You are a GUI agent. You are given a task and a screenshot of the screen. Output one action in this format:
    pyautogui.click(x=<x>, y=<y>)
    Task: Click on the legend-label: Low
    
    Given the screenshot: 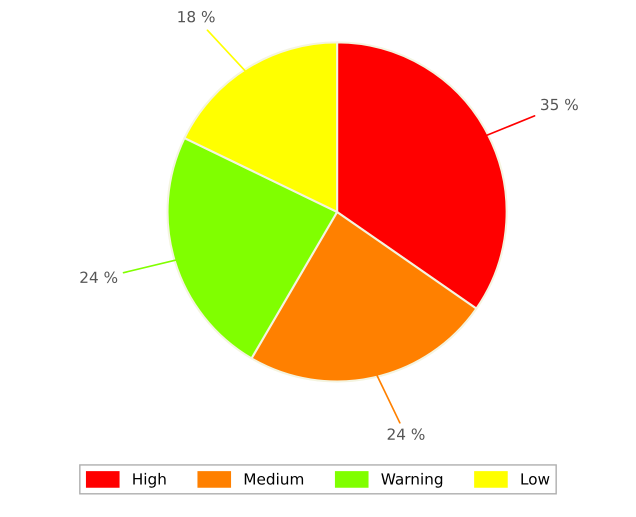 What is the action you would take?
    pyautogui.click(x=535, y=479)
    